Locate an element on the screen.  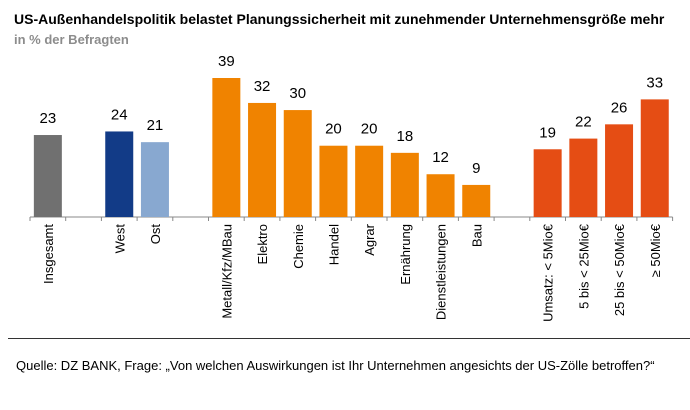
data-label: 9 is located at coordinates (476, 168).